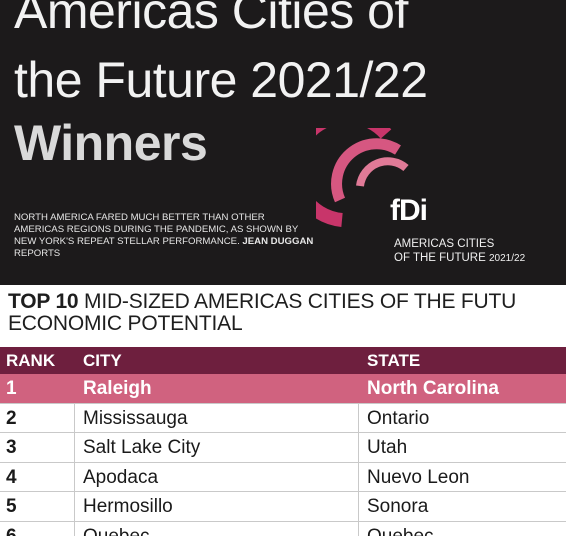 The height and width of the screenshot is (536, 566). Describe the element at coordinates (11, 530) in the screenshot. I see `rank-cell: 6` at that location.